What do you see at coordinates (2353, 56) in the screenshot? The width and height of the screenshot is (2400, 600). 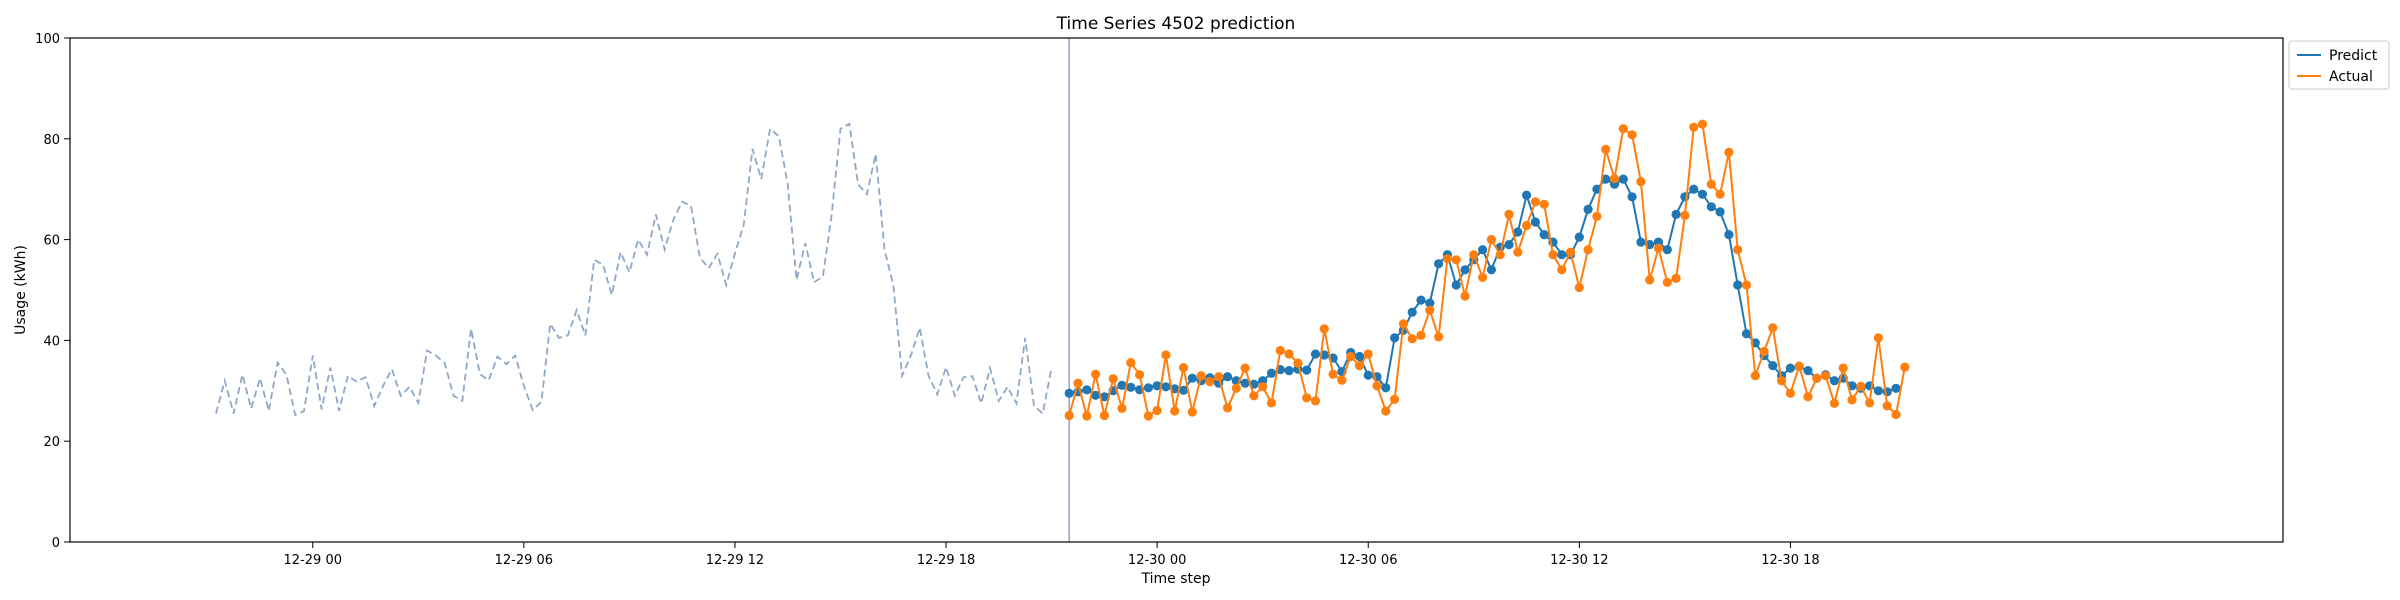 I see `legend-label-predict: Predict` at bounding box center [2353, 56].